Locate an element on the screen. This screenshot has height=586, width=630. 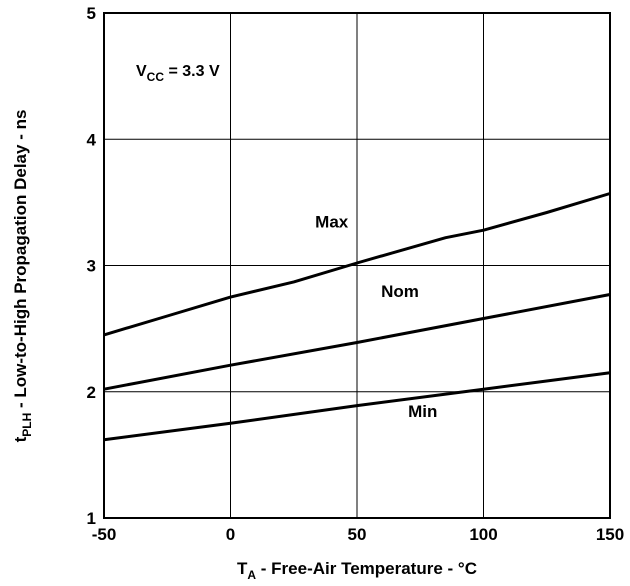
x-tick-label: 100 is located at coordinates (483, 534).